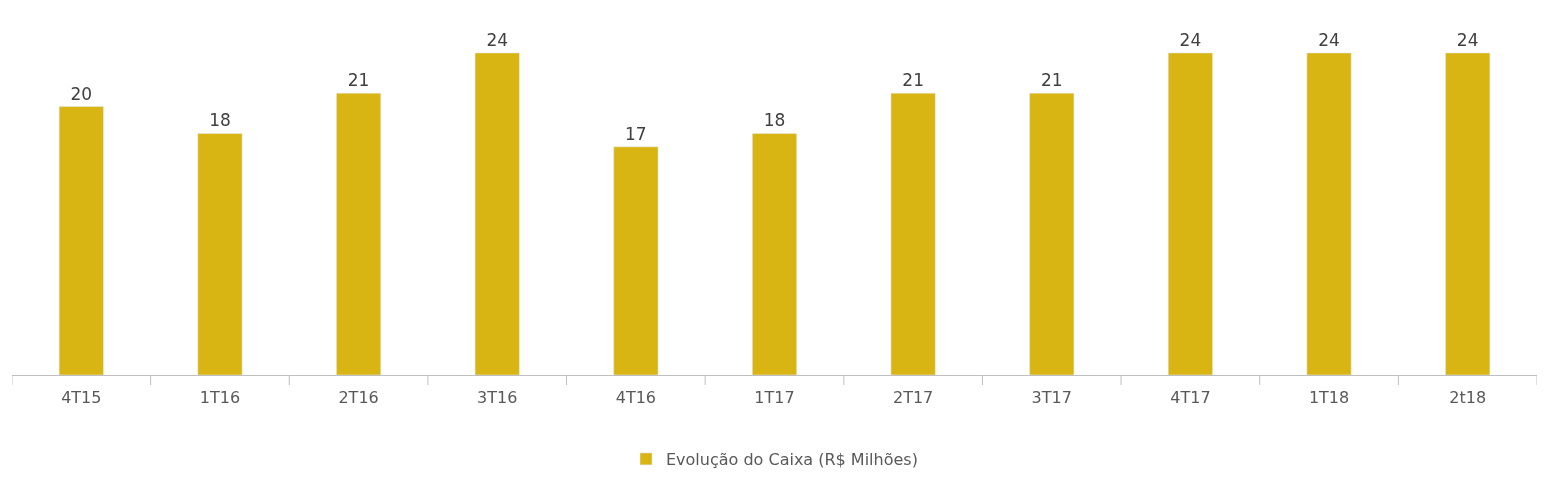 The image size is (1549, 488). Describe the element at coordinates (81, 93) in the screenshot. I see `data-label: 20` at that location.